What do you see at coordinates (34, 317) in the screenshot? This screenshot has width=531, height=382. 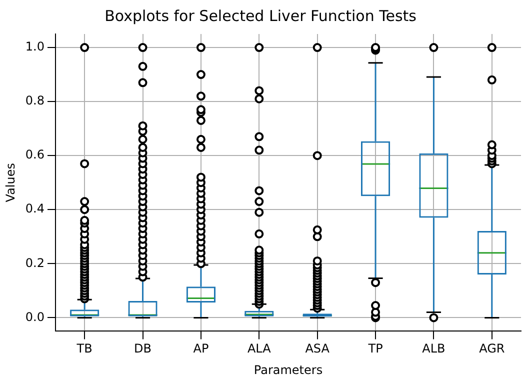 I see `y-tick-label: 0.0` at bounding box center [34, 317].